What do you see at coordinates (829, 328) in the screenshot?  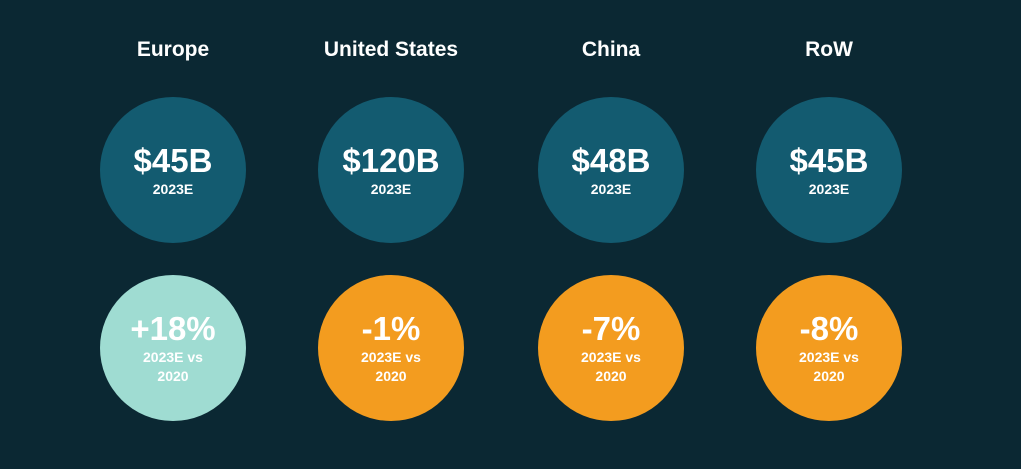 I see `change-value: -8%` at bounding box center [829, 328].